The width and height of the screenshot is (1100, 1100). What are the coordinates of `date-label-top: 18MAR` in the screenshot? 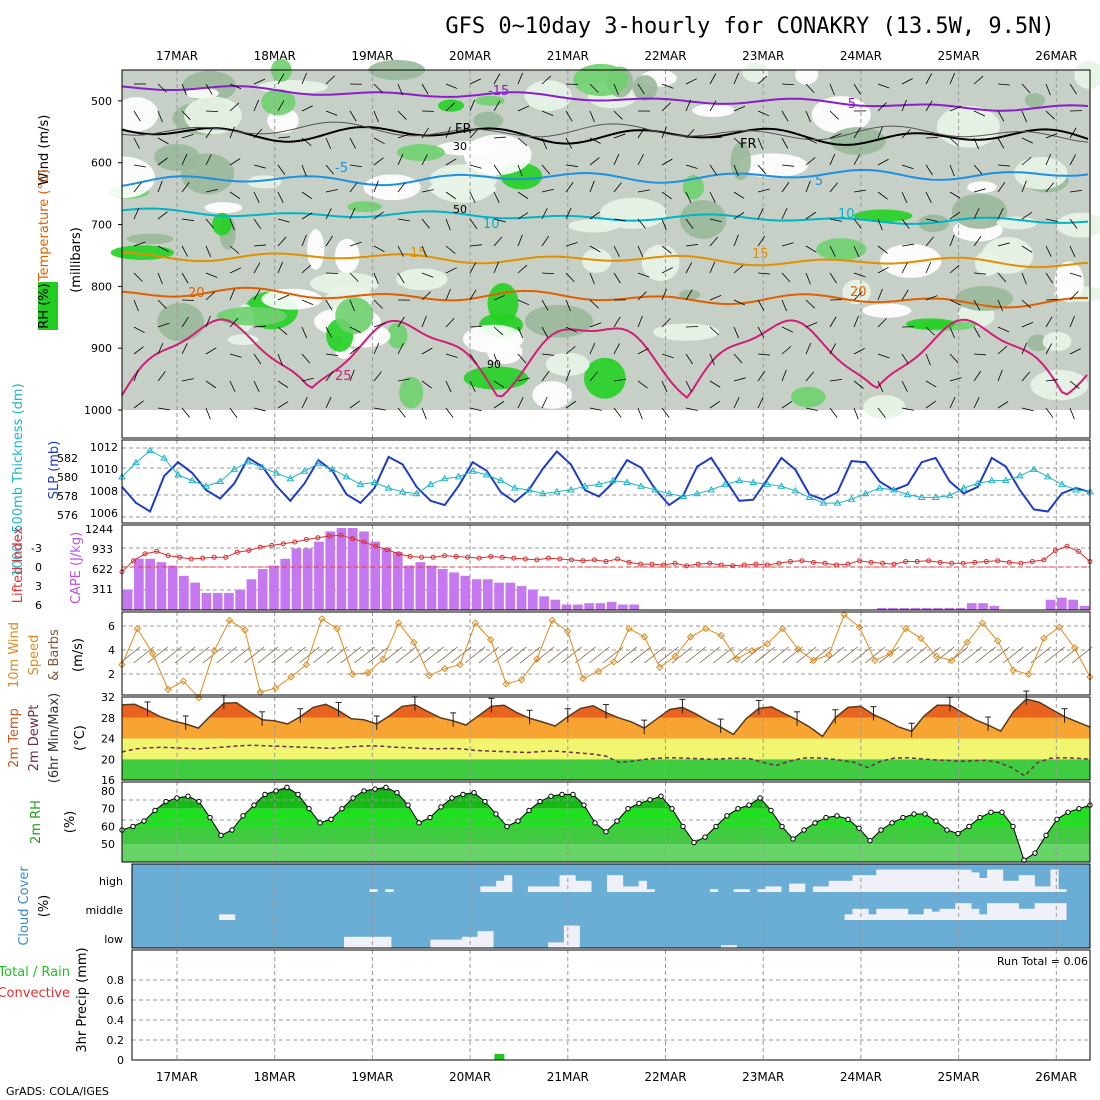 It's located at (275, 56).